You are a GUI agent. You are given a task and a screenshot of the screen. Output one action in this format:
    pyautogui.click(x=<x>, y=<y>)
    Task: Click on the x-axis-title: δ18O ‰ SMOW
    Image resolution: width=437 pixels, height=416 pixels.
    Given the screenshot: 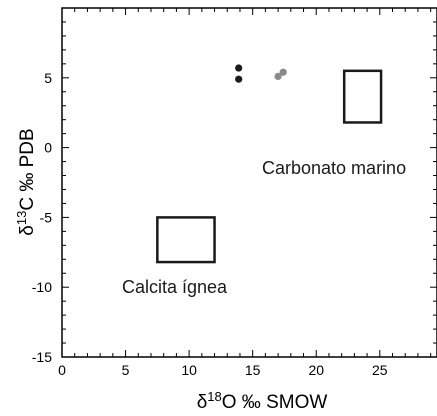 What is the action you would take?
    pyautogui.click(x=262, y=401)
    